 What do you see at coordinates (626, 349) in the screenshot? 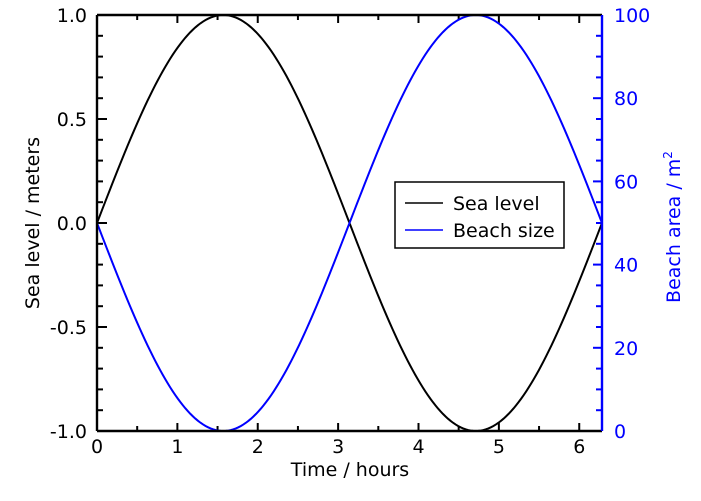
I see `y2-tick-label: 20` at bounding box center [626, 349].